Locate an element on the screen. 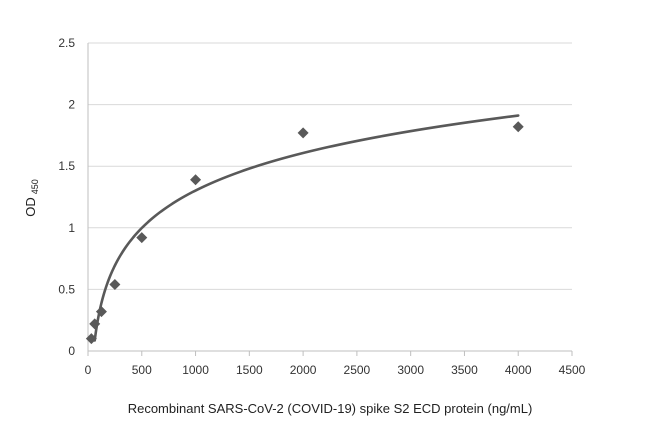  x-tick-labels: 0 500 1000 1500 2000 2500 3000 3500 4000 4500 is located at coordinates (335, 370).